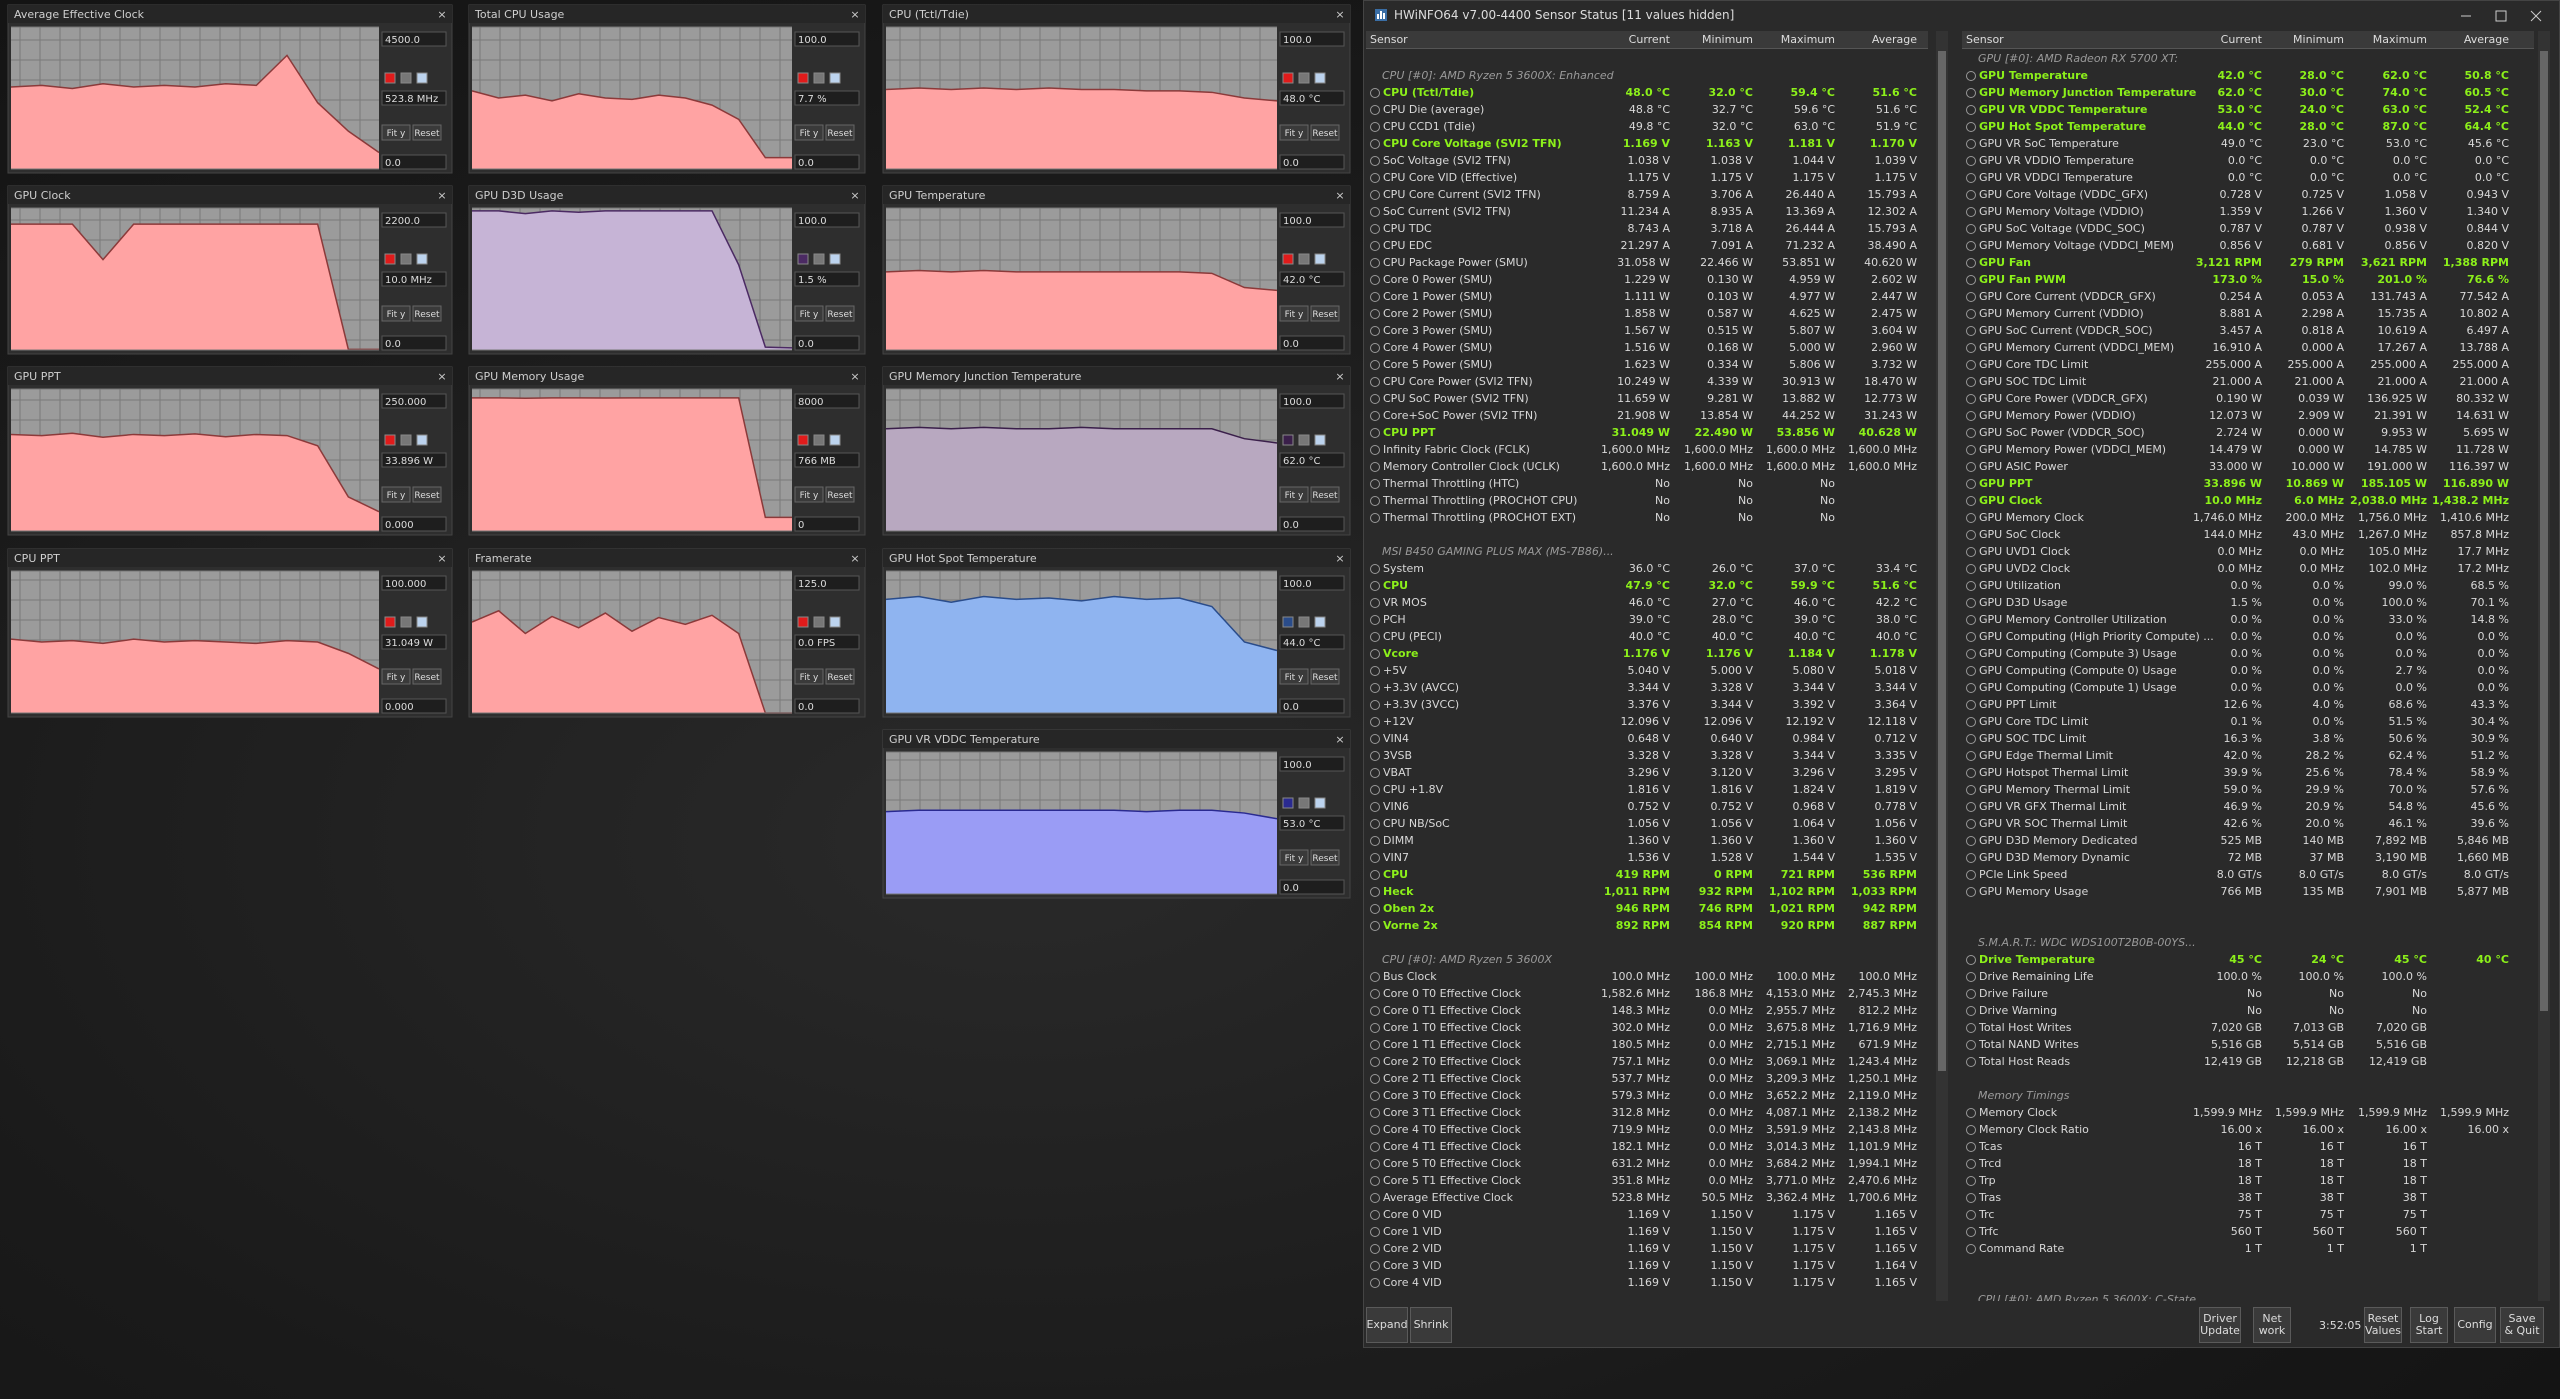 The width and height of the screenshot is (2560, 1399). Describe the element at coordinates (2501, 16) in the screenshot. I see `window-controls` at that location.